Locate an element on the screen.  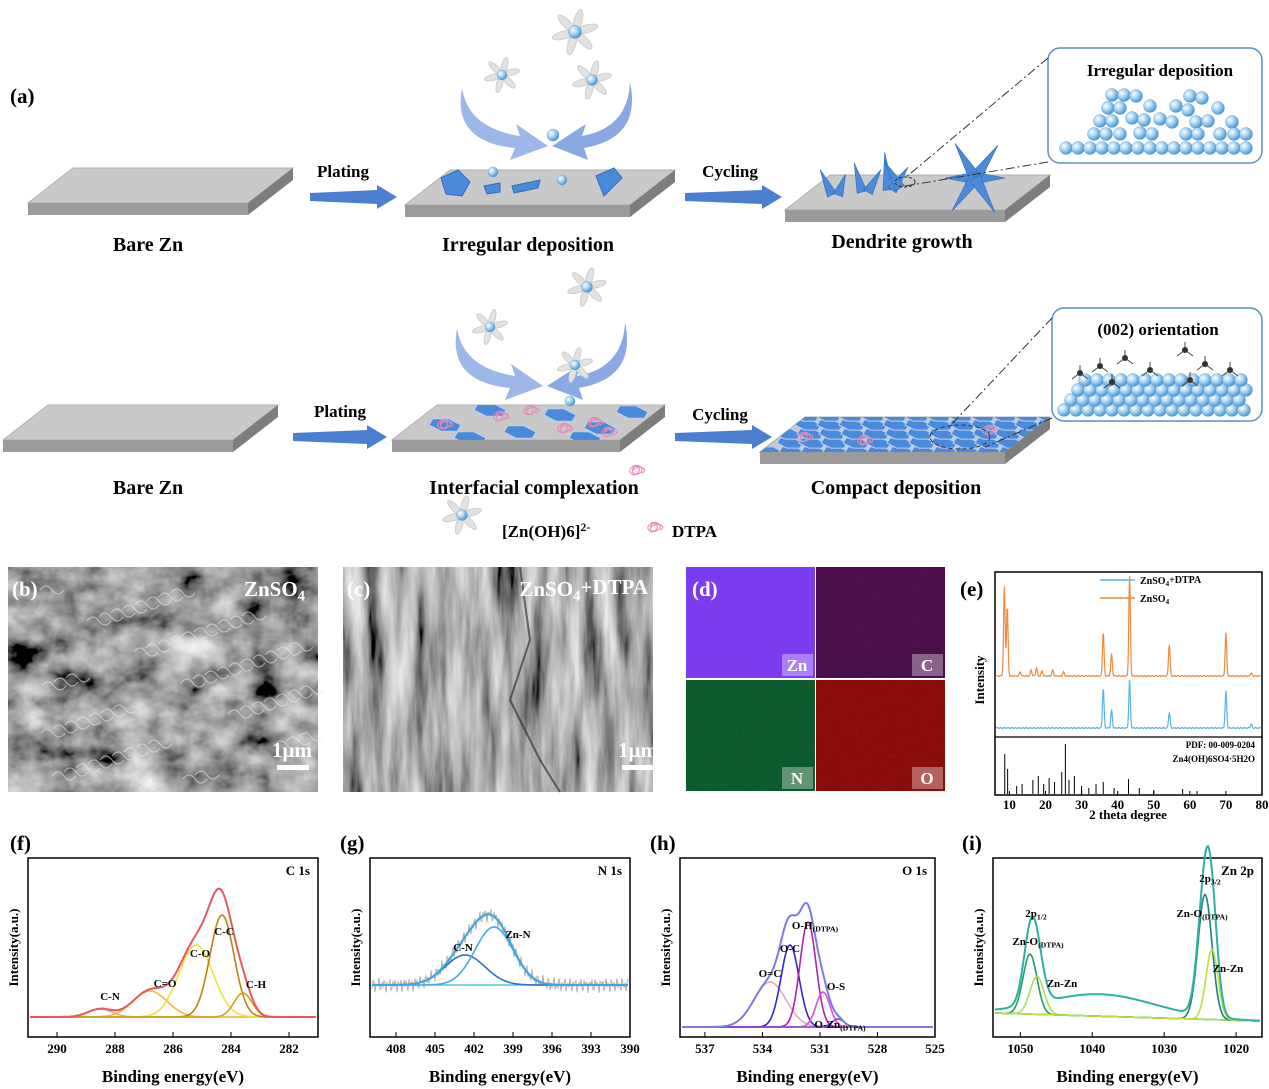
x-tick-label: 405 is located at coordinates (435, 1048).